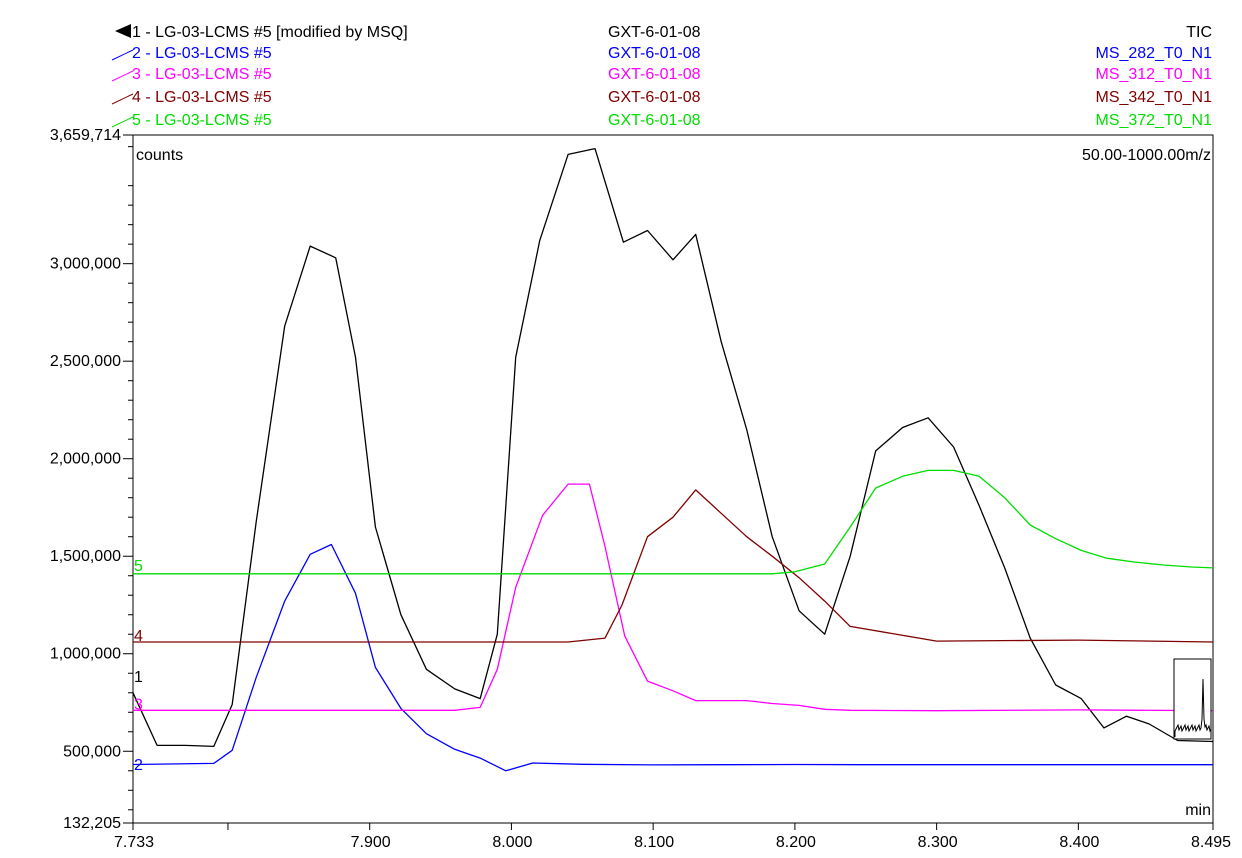 The height and width of the screenshot is (858, 1242). I want to click on overview-trace, so click(1193, 707).